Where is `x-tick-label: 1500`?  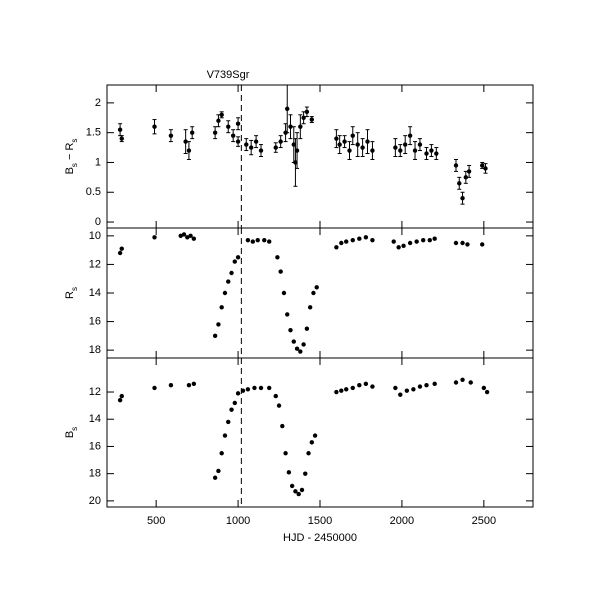
x-tick-label: 1500 is located at coordinates (320, 521).